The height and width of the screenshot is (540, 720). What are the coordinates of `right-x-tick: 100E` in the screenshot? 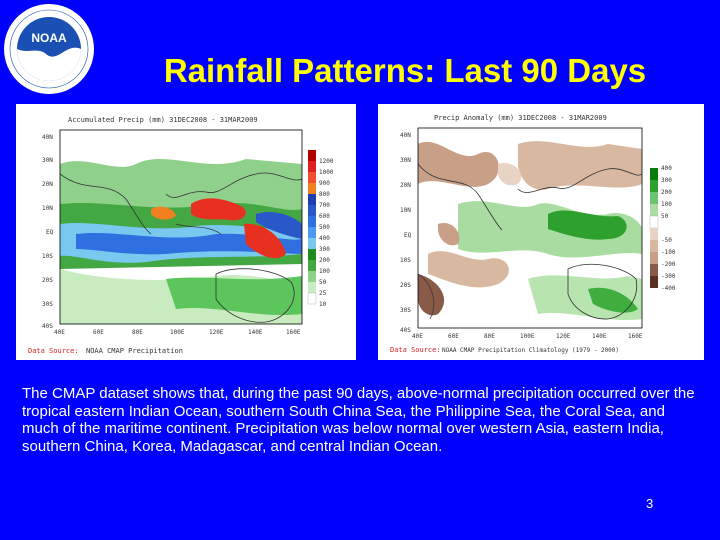 It's located at (527, 336).